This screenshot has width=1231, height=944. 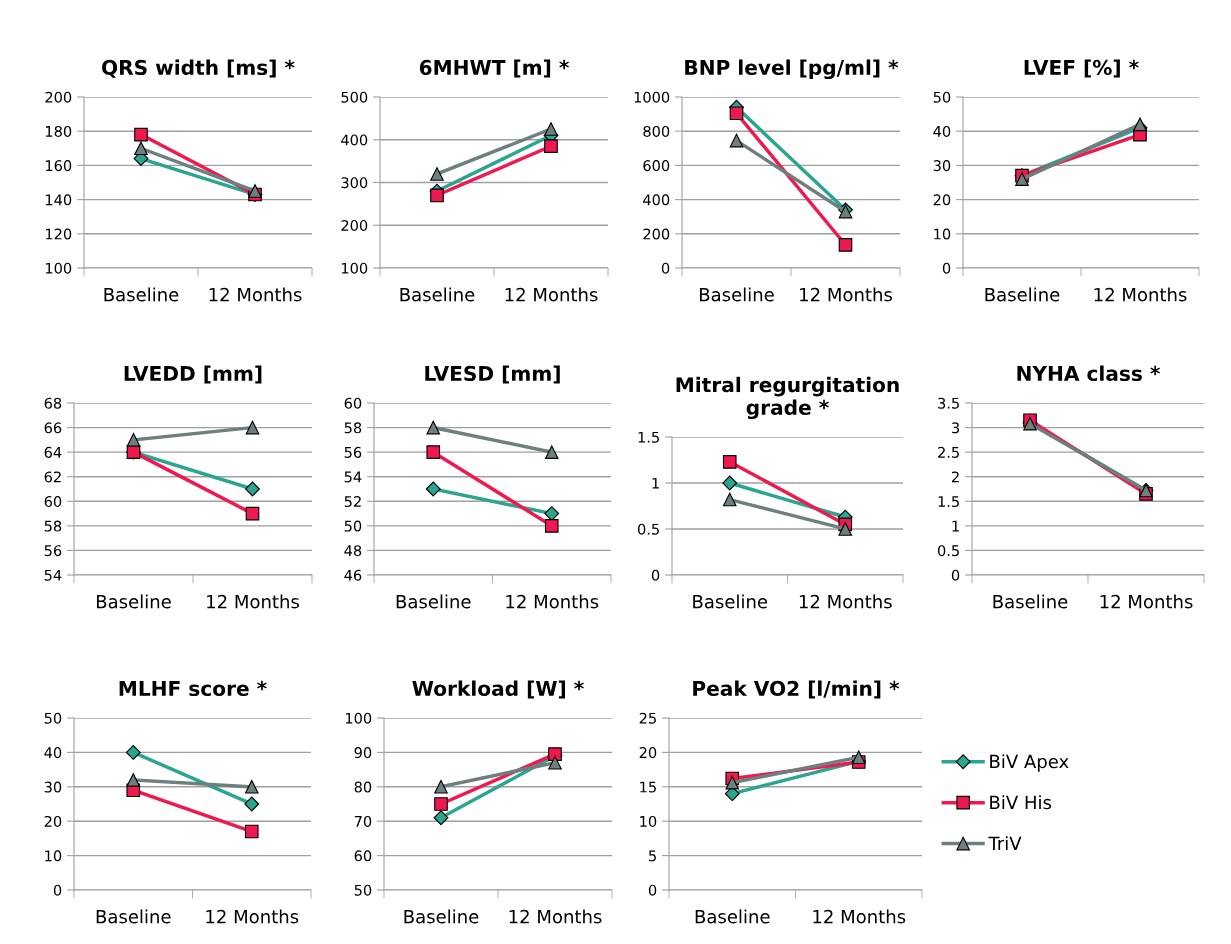 I want to click on y-tick-label: 800, so click(x=656, y=131).